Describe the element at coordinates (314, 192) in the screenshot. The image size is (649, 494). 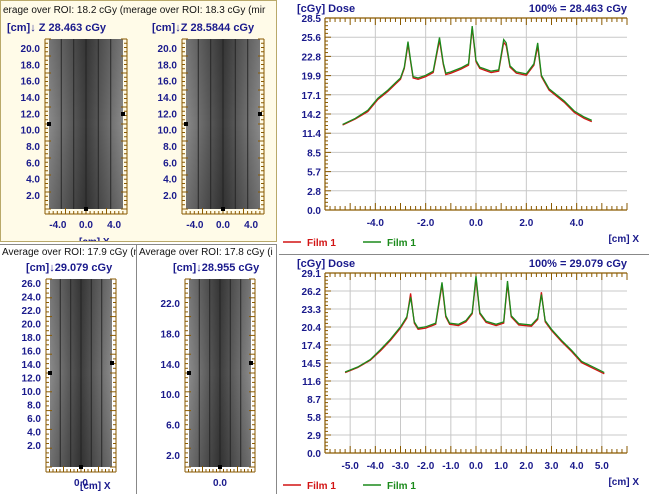
I see `chart-y-tick-label: 2.8` at that location.